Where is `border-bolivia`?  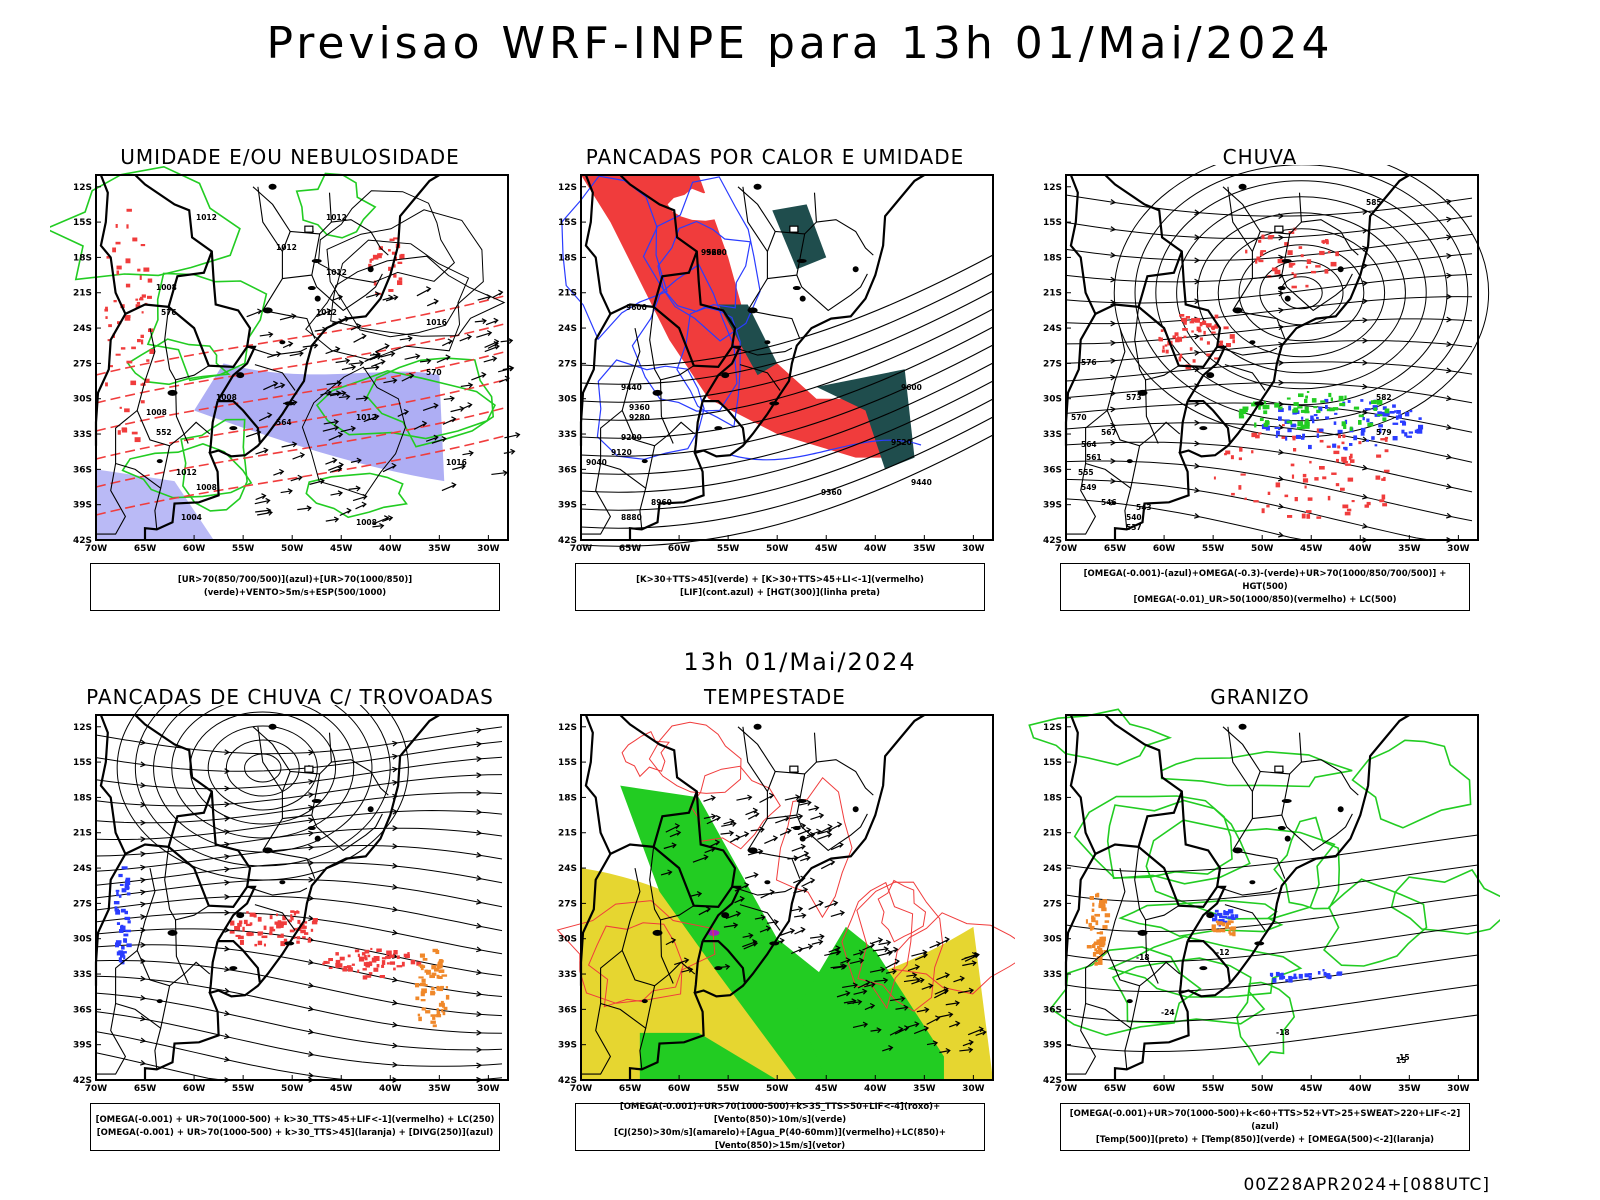 border-bolivia is located at coordinates (134, 245).